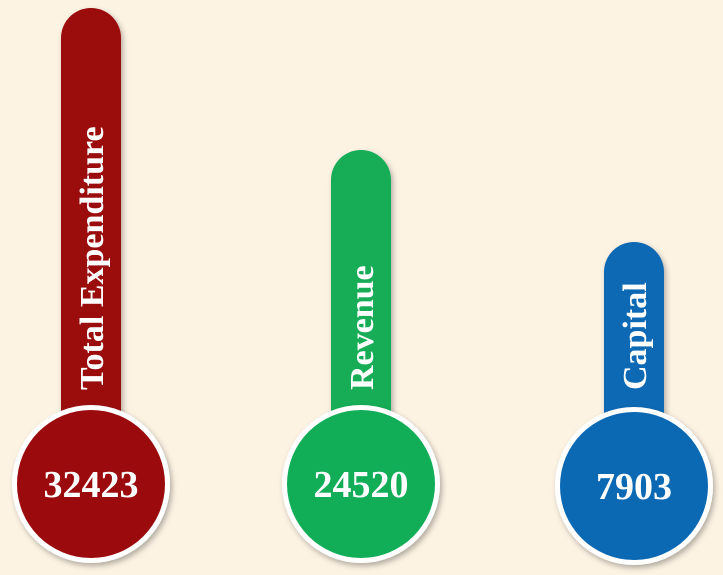 The height and width of the screenshot is (575, 723). Describe the element at coordinates (362, 327) in the screenshot. I see `label: Revenue` at that location.